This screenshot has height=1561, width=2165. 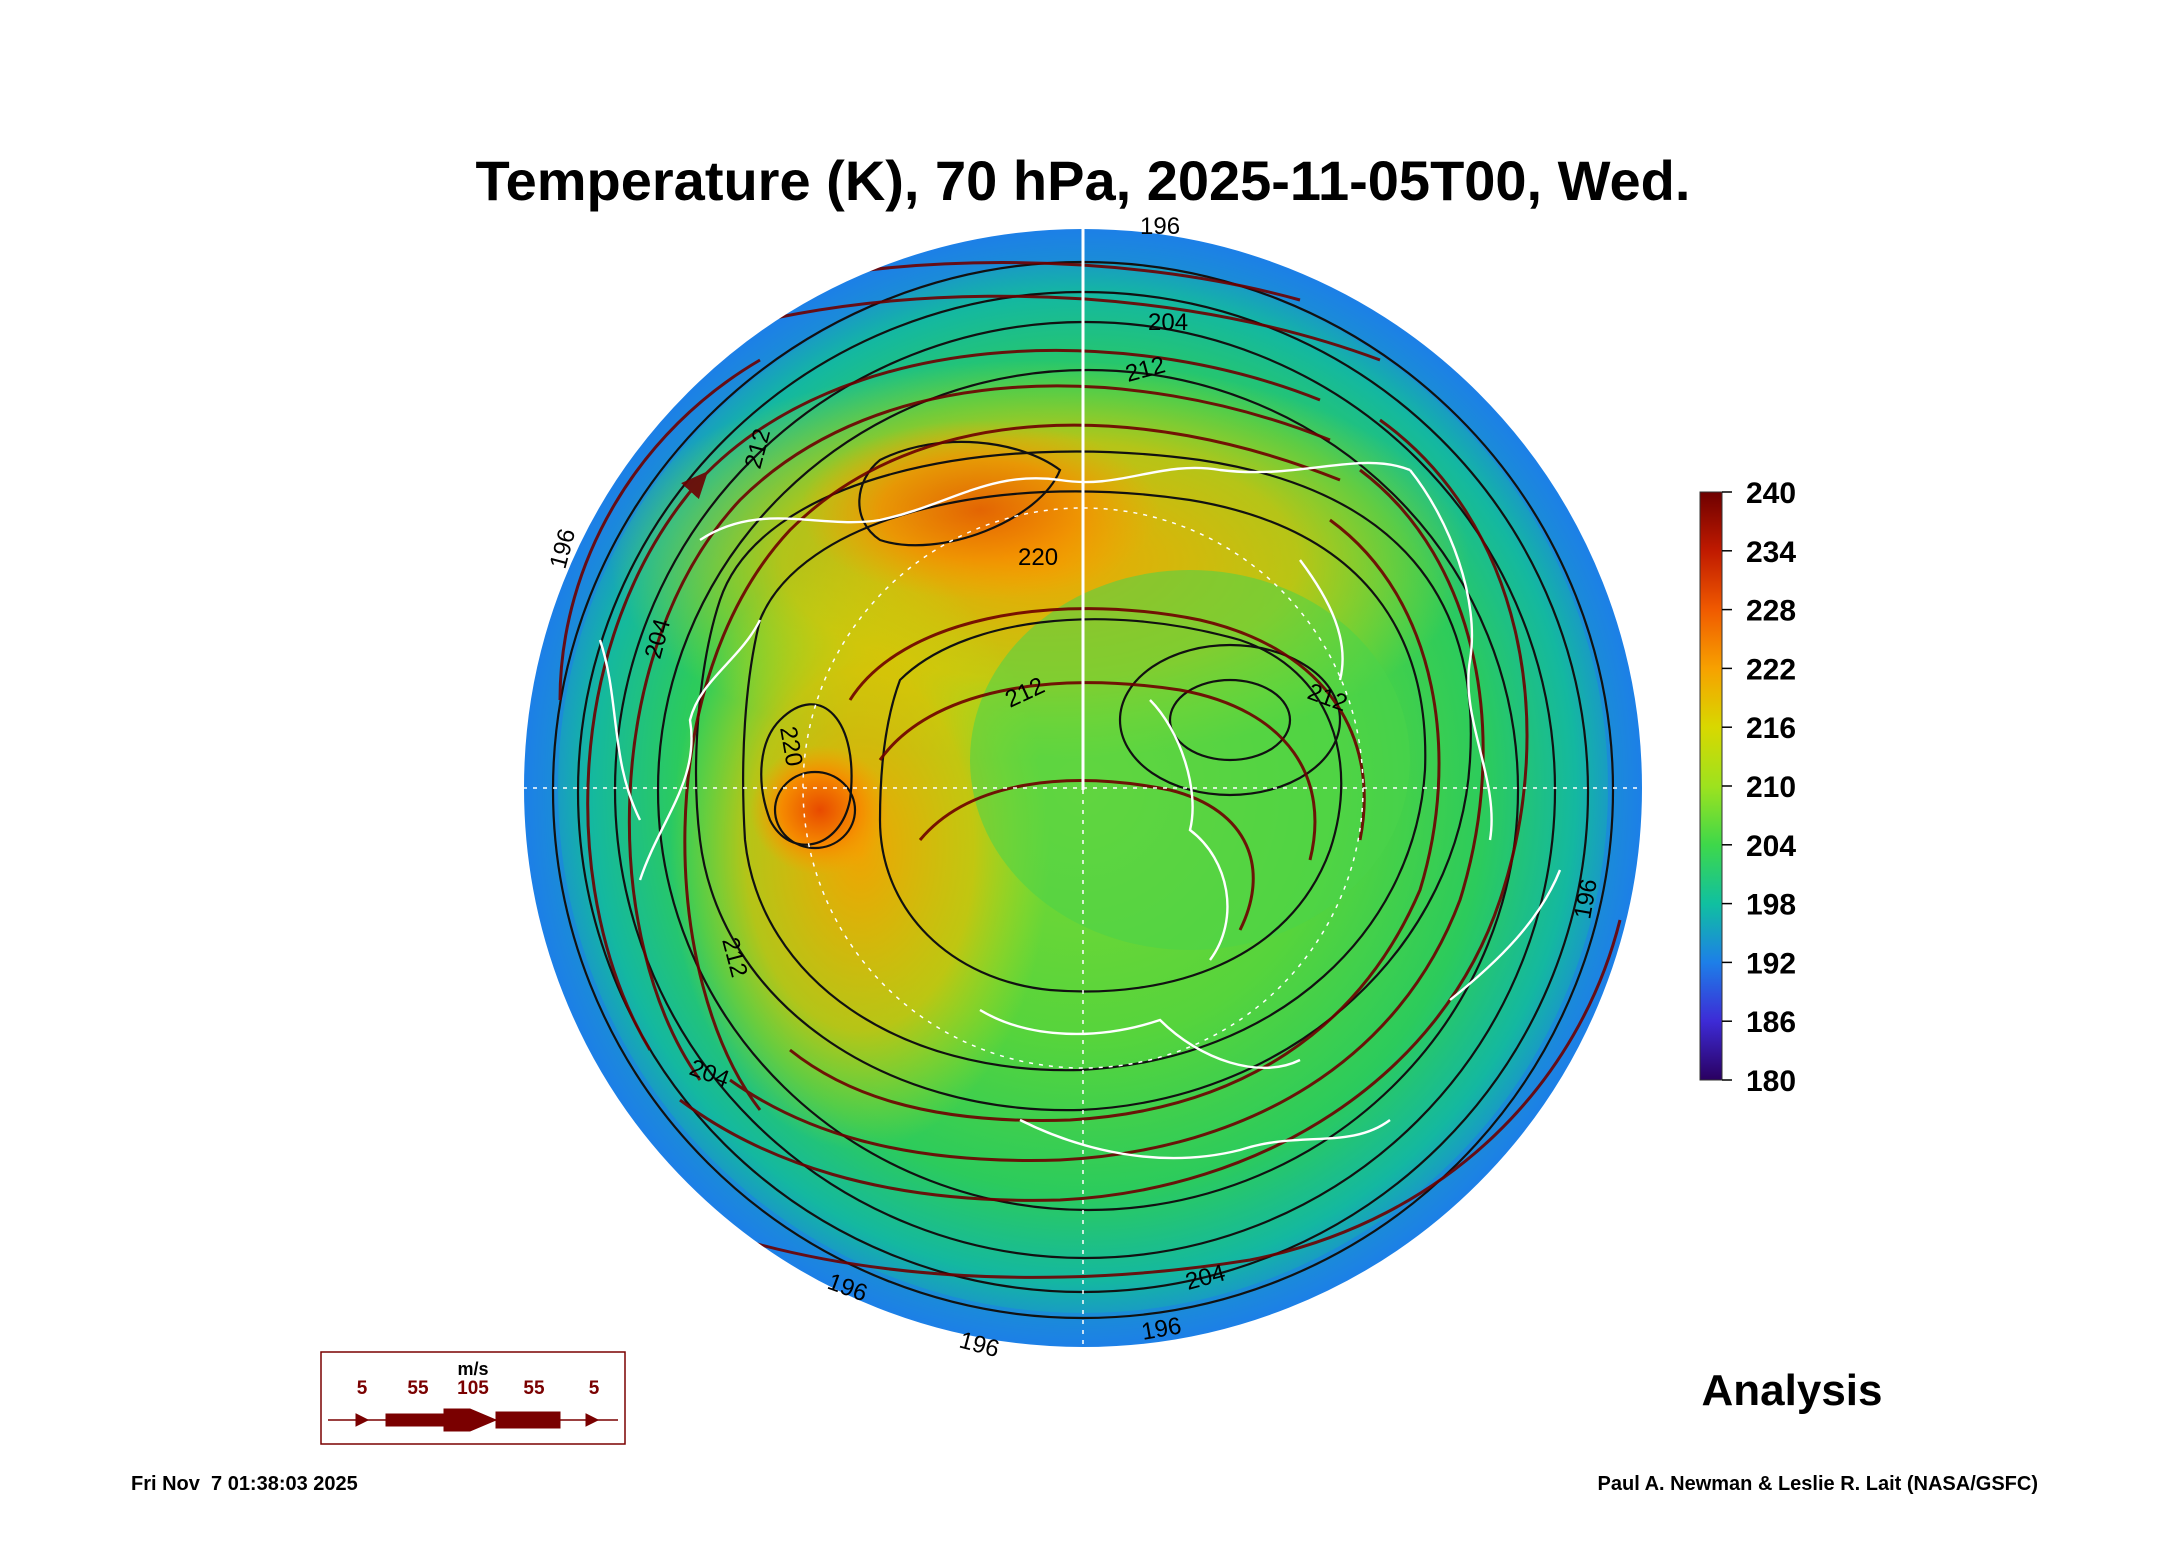 I want to click on colorbar-tick-label: 234, so click(x=1771, y=552).